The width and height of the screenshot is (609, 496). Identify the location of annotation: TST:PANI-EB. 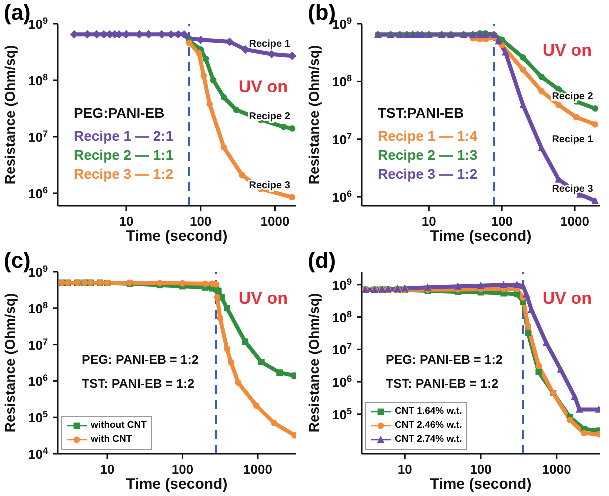
(422, 114).